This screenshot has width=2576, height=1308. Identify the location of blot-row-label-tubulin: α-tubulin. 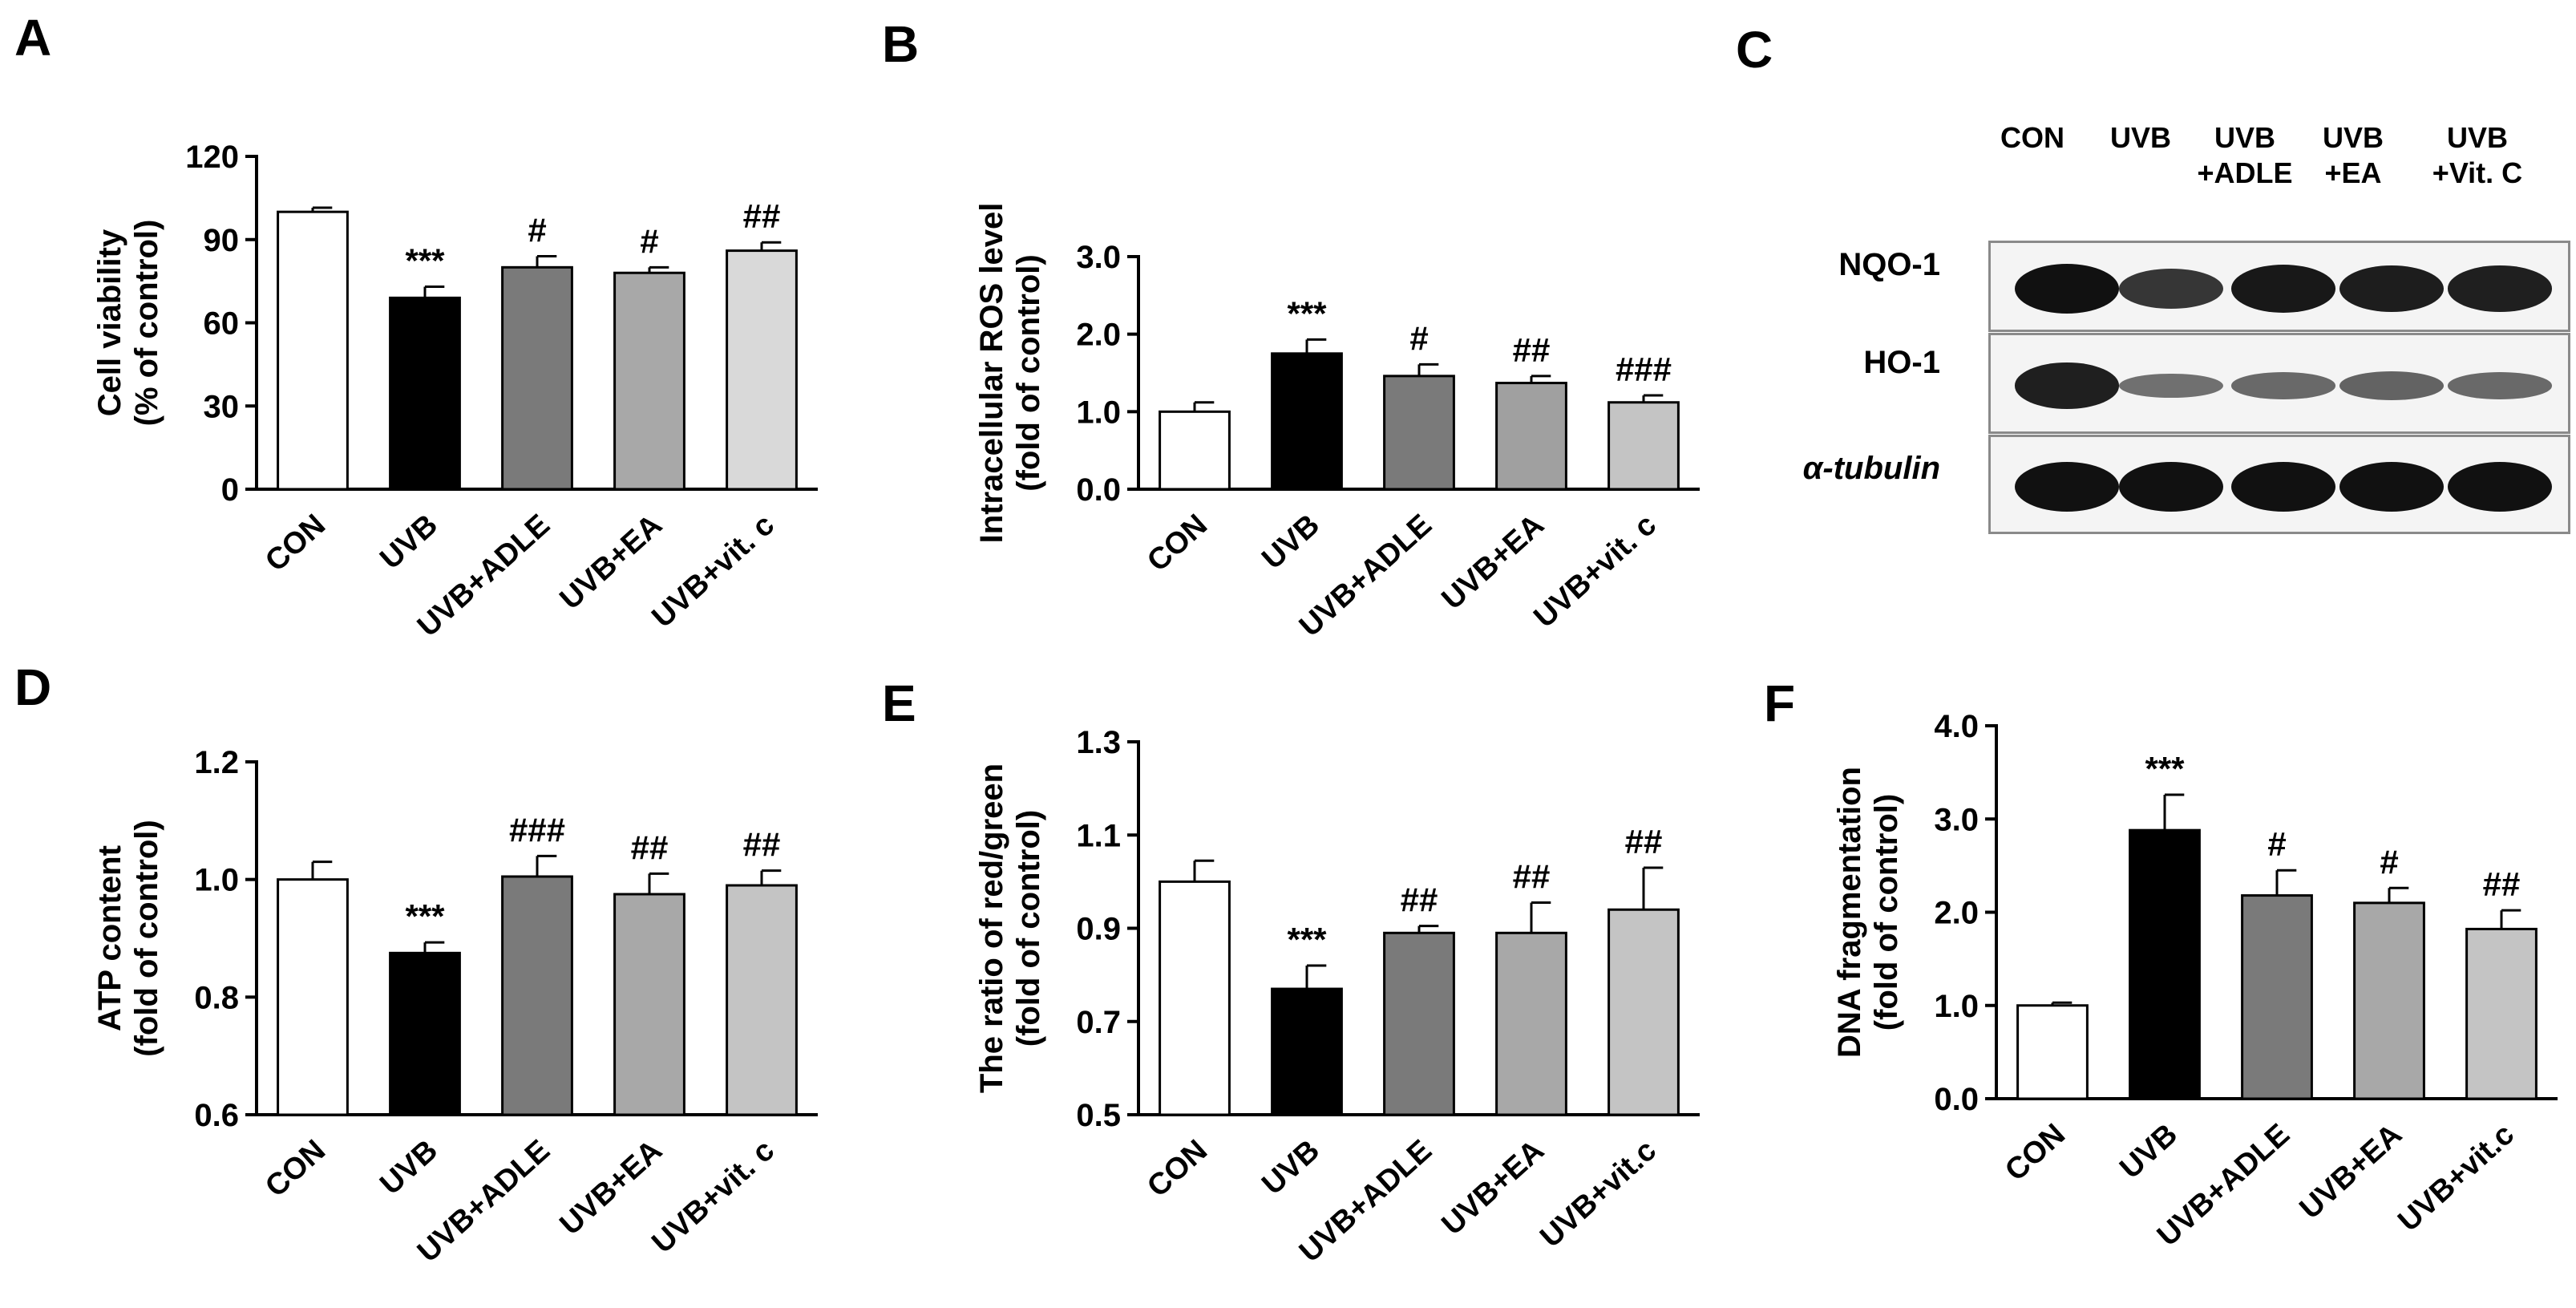
(1871, 469).